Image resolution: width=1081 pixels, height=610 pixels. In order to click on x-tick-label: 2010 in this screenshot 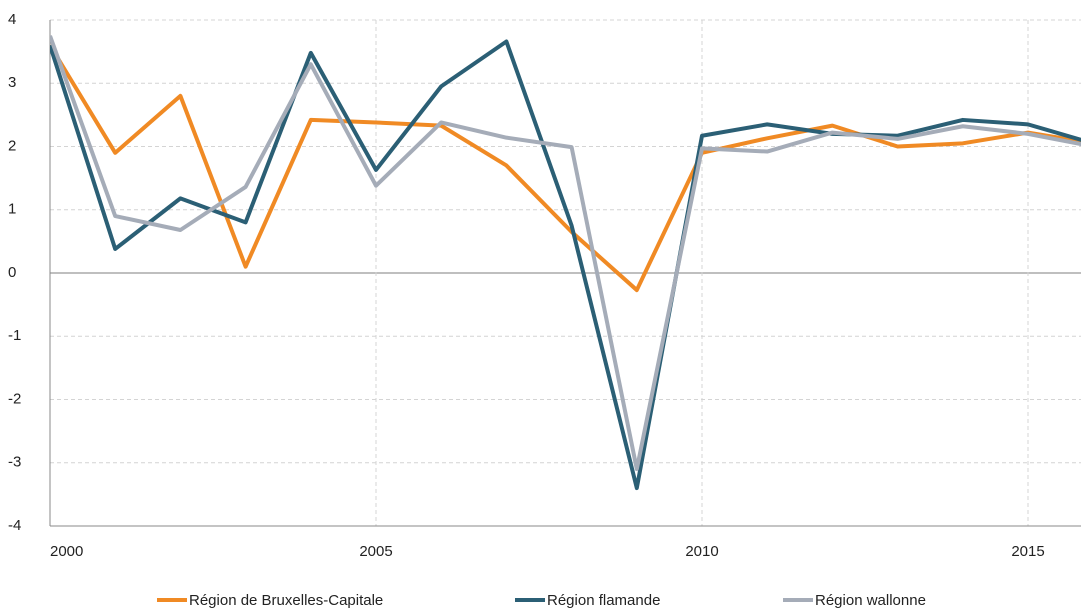, I will do `click(701, 551)`.